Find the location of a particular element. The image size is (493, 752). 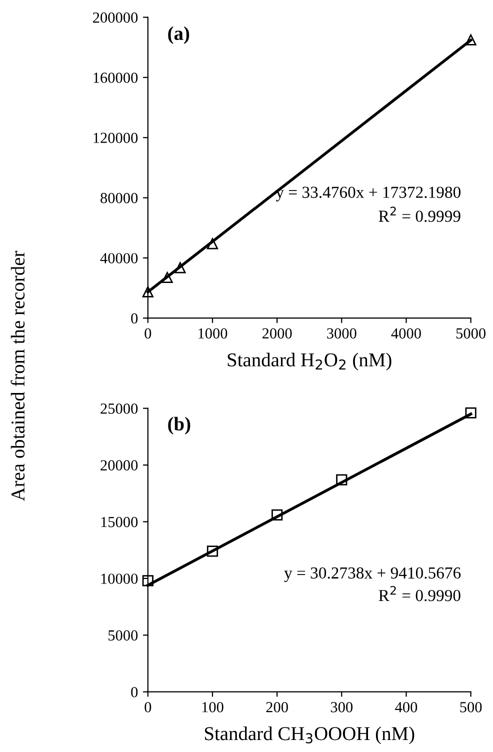

x-tick-label: 500 is located at coordinates (471, 707).